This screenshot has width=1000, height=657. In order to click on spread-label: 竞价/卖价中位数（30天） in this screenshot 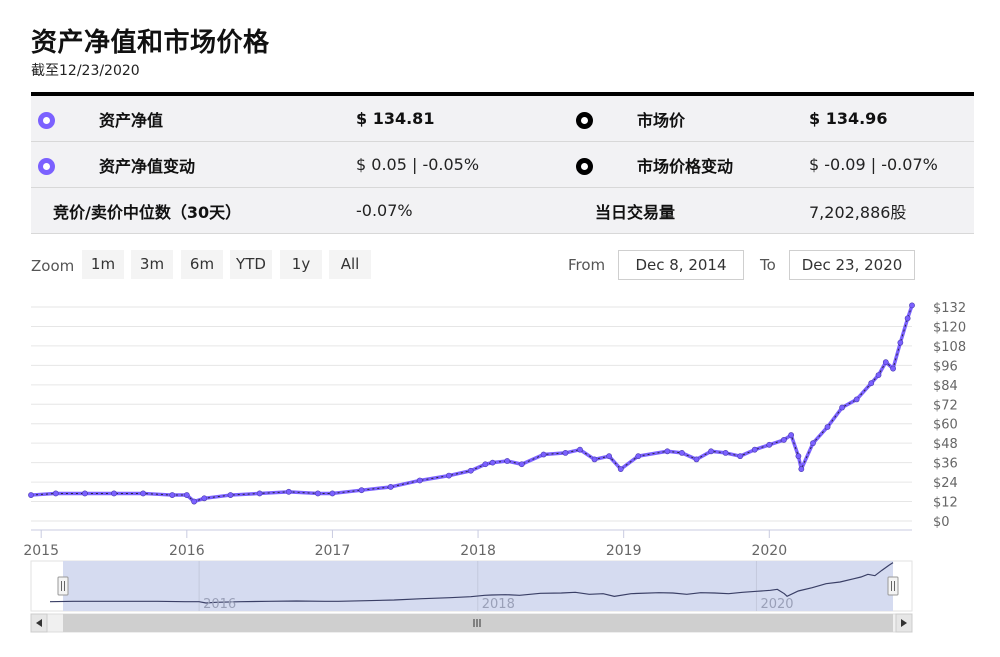, I will do `click(147, 212)`.